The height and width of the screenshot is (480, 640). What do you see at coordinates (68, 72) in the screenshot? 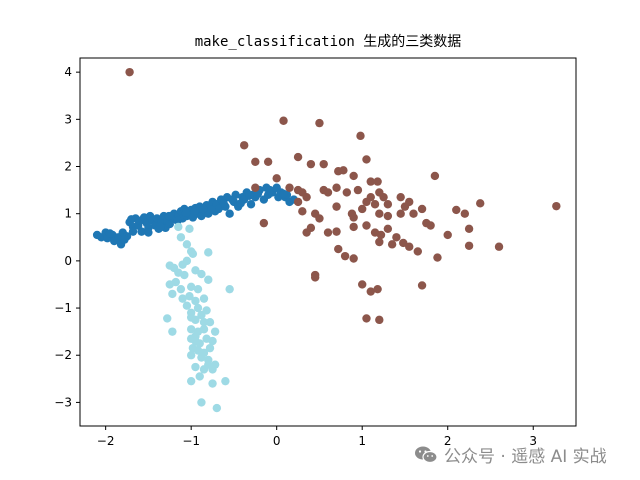
I see `y-tick-label: 4` at bounding box center [68, 72].